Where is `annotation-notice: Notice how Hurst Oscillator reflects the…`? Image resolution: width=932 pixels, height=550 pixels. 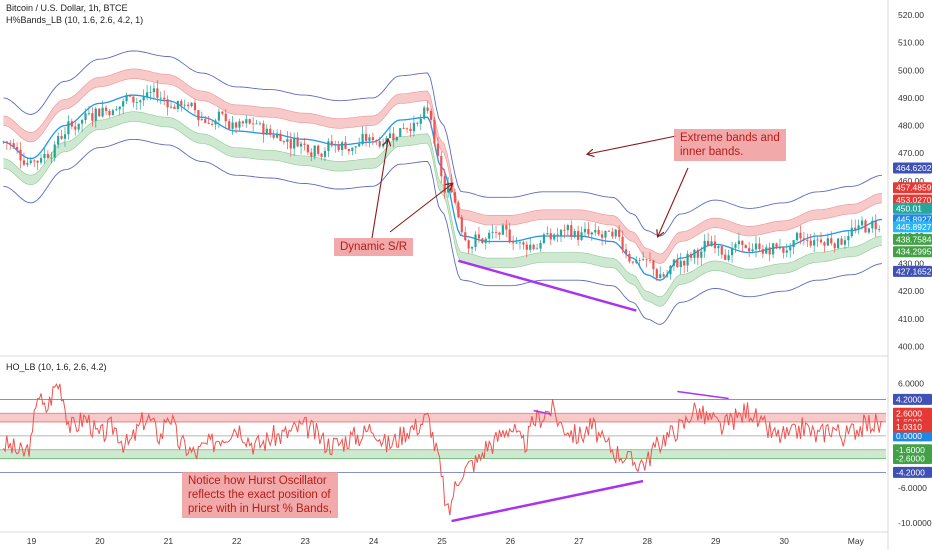
annotation-notice: Notice how Hurst Oscillator reflects the… is located at coordinates (260, 495).